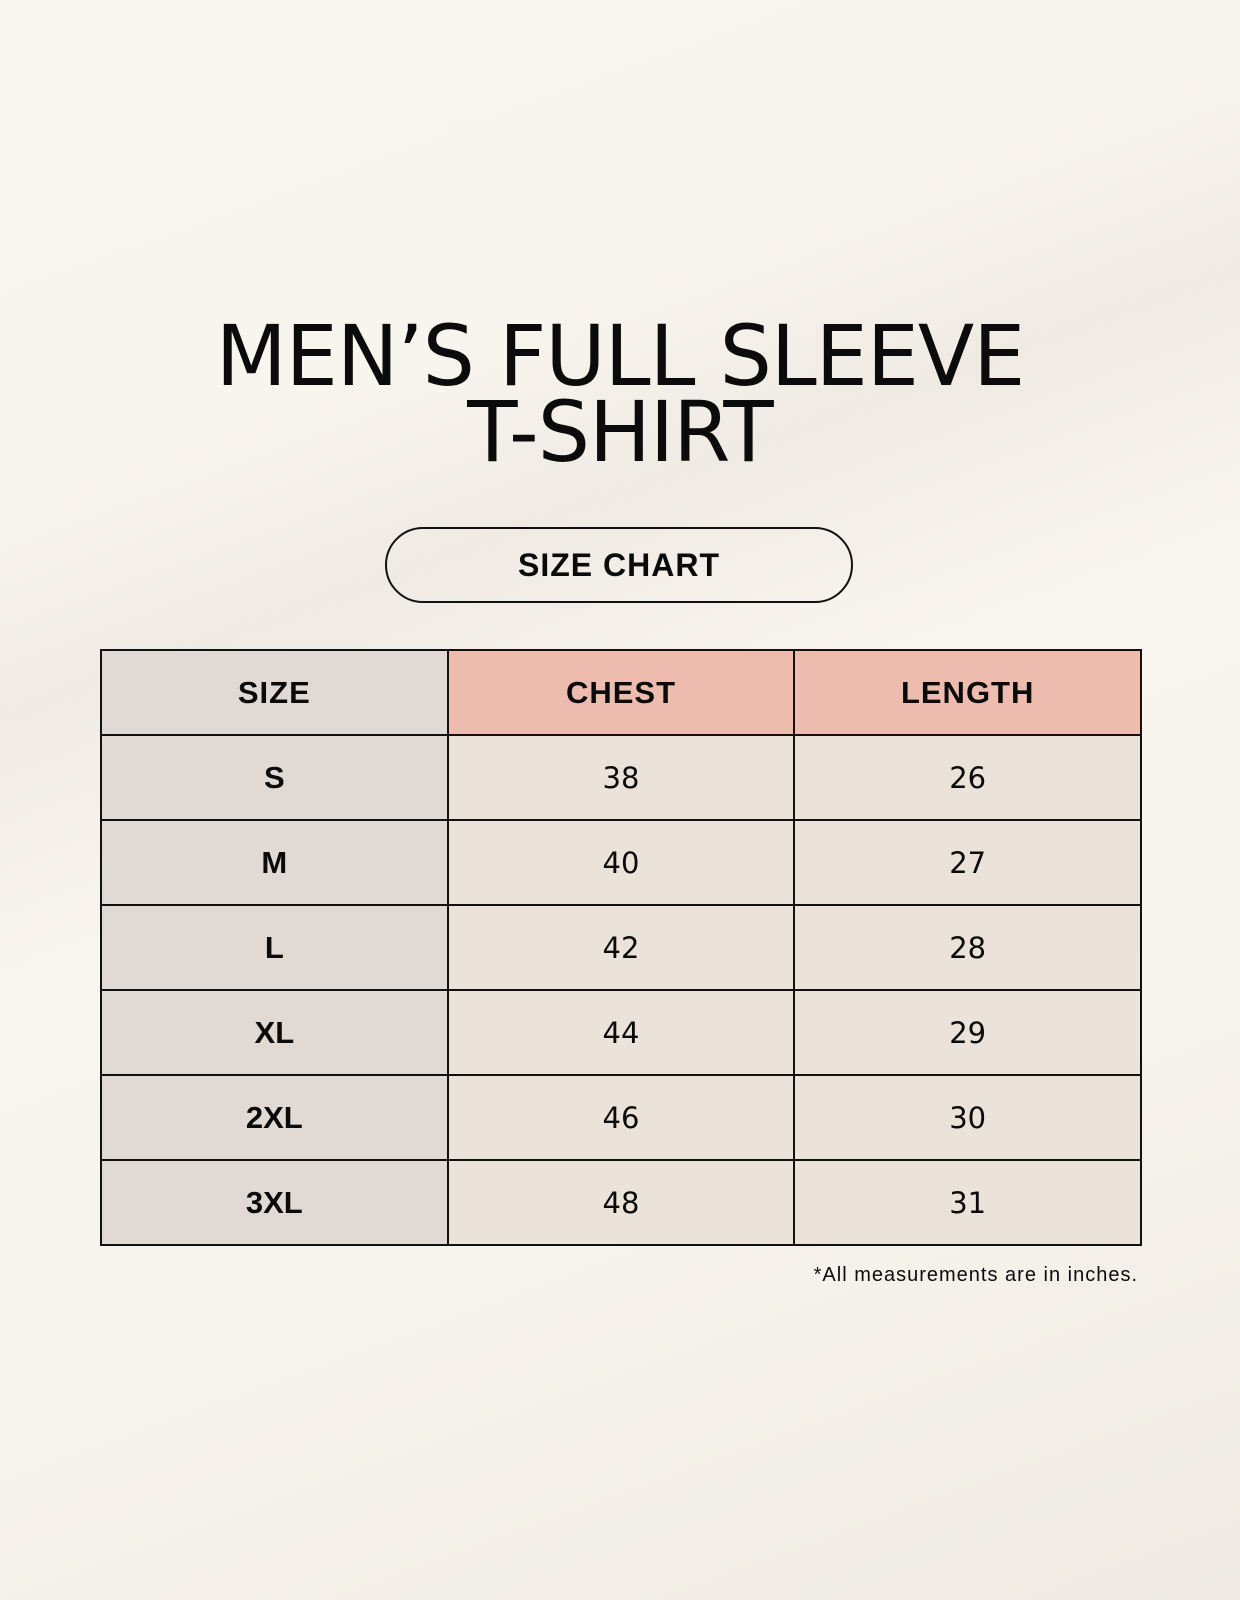 This screenshot has height=1600, width=1240. What do you see at coordinates (274, 777) in the screenshot?
I see `cell-size: S` at bounding box center [274, 777].